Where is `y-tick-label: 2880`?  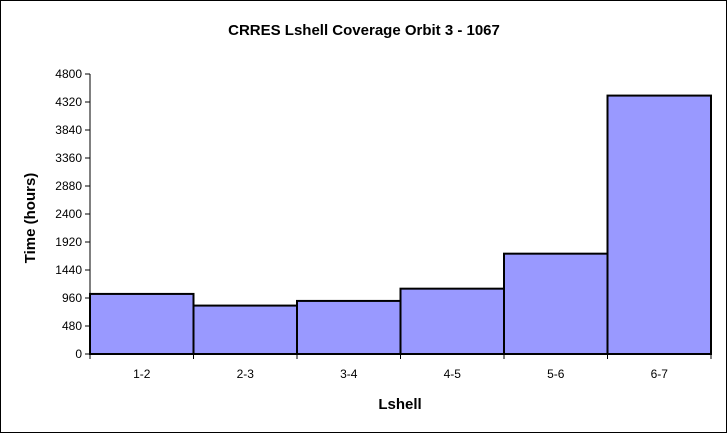 y-tick-label: 2880 is located at coordinates (68, 186).